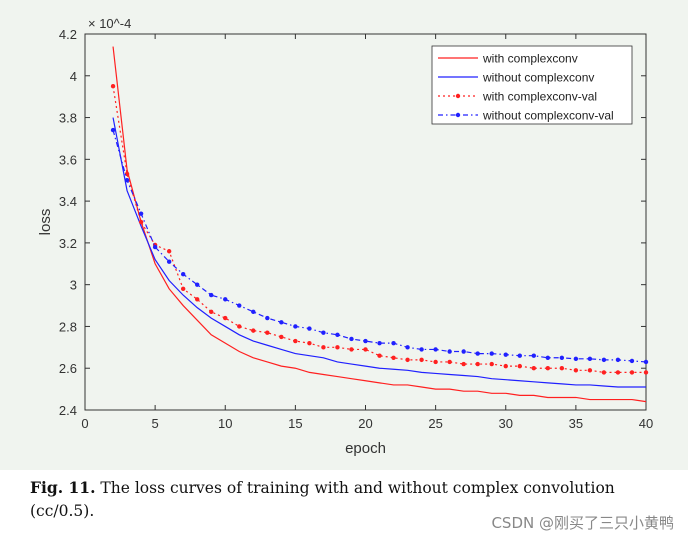 This screenshot has height=541, width=688. What do you see at coordinates (68, 118) in the screenshot?
I see `y-tick-label: 3.8` at bounding box center [68, 118].